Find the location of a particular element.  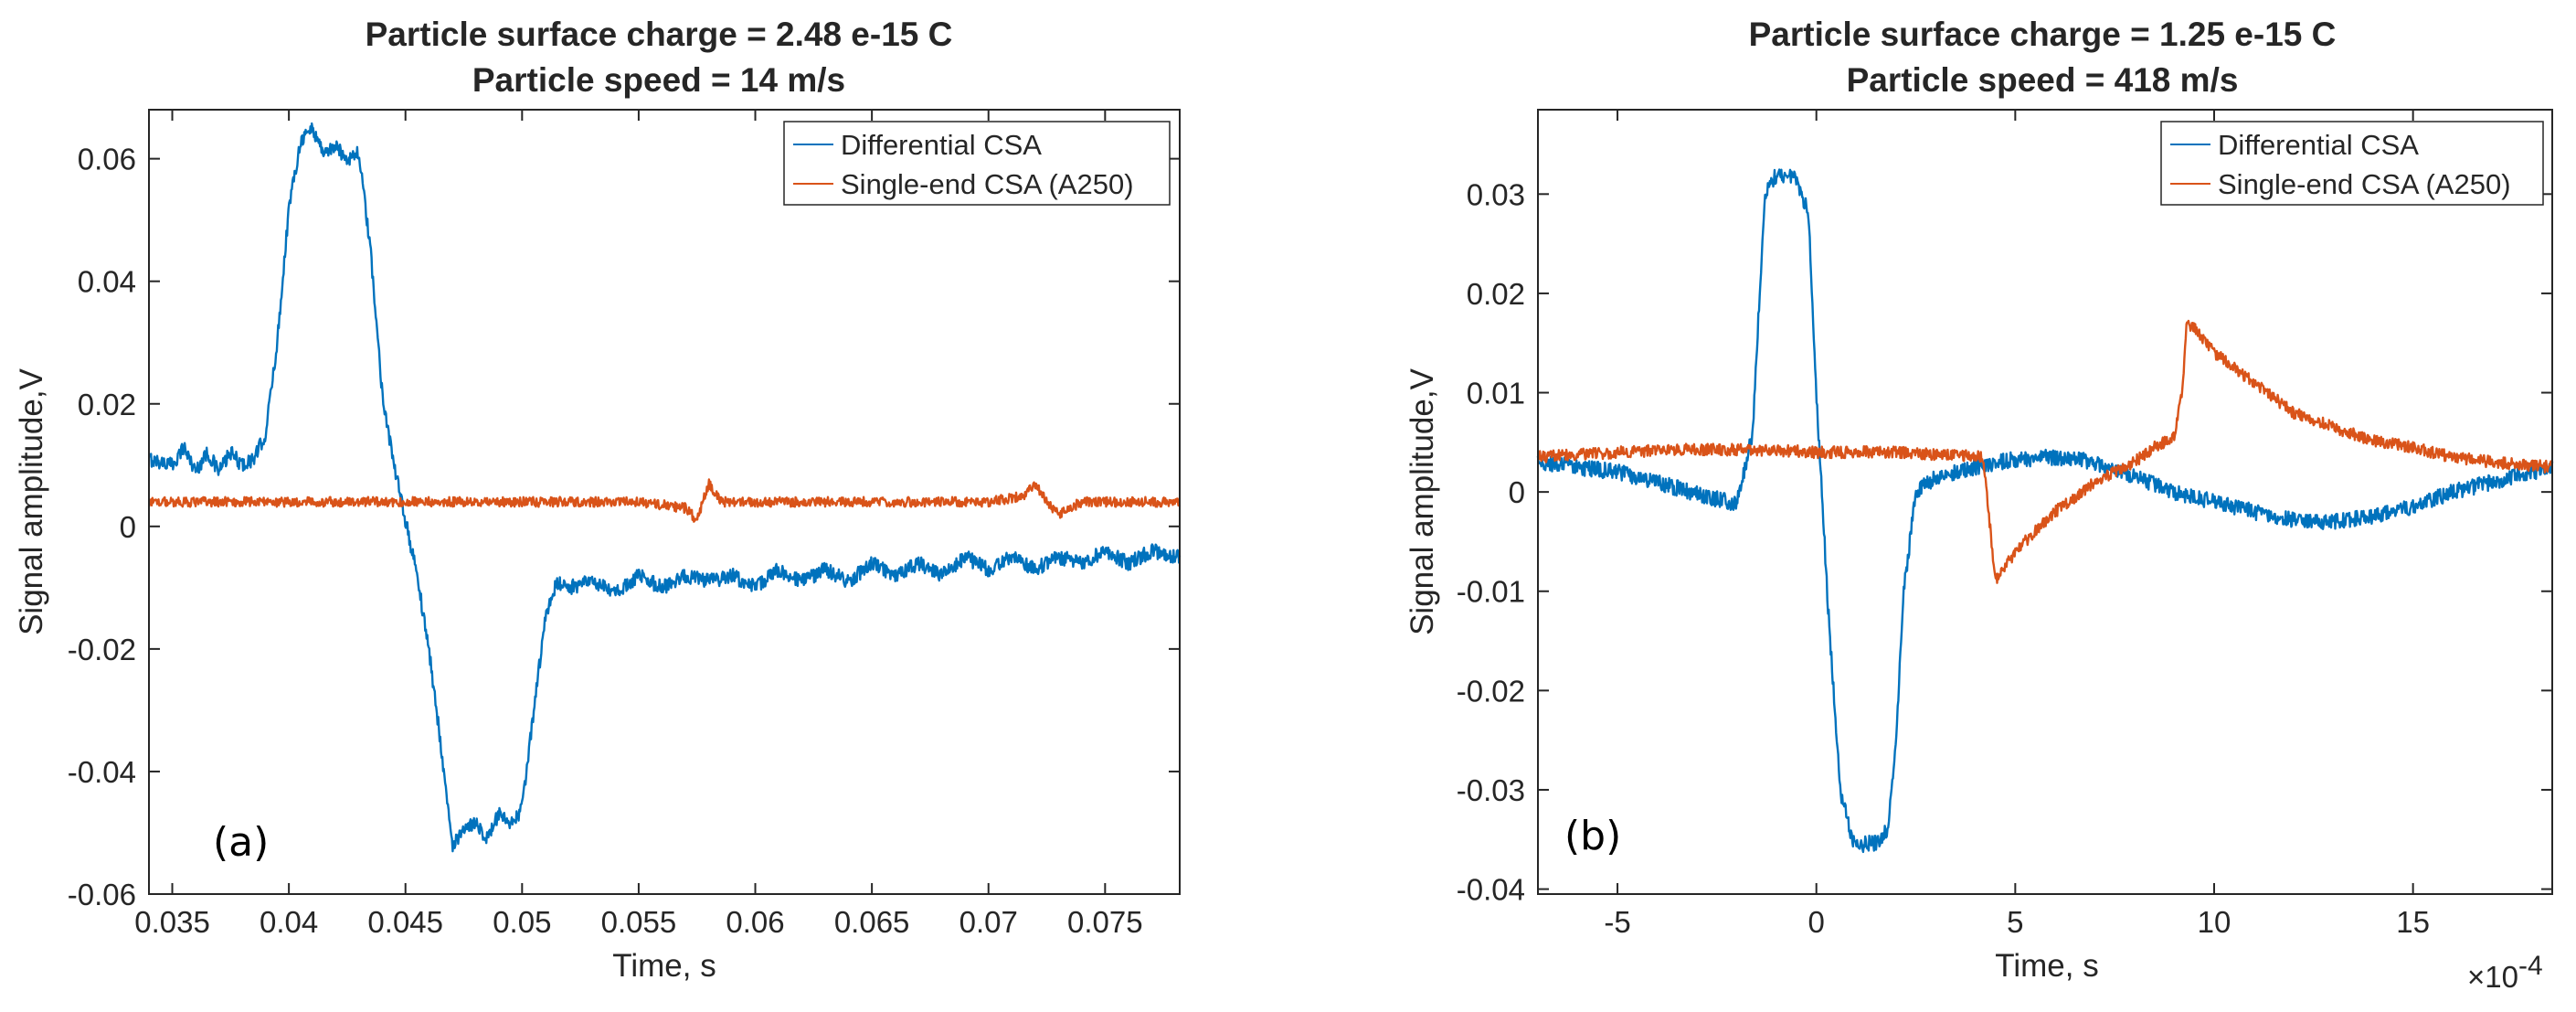

x-tick-label: 0.07 is located at coordinates (988, 922).